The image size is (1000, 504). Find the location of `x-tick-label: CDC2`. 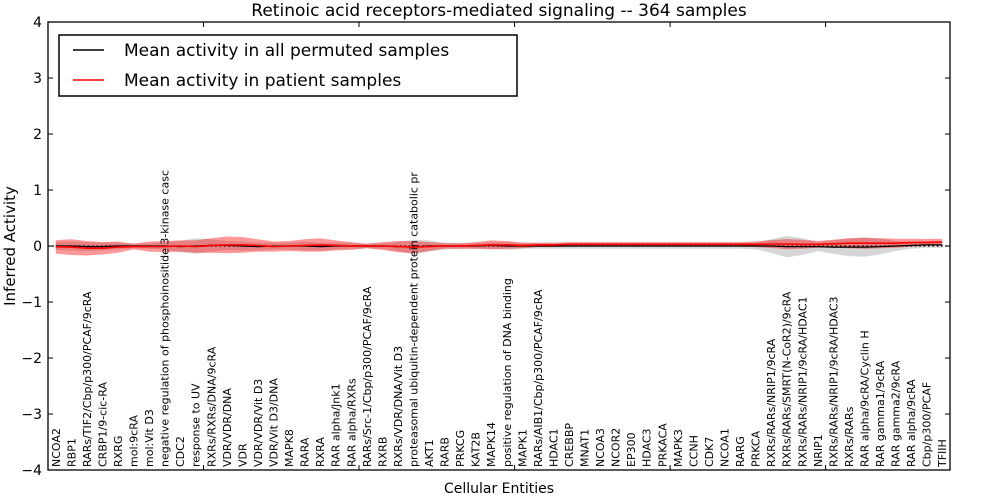

x-tick-label: CDC2 is located at coordinates (180, 451).